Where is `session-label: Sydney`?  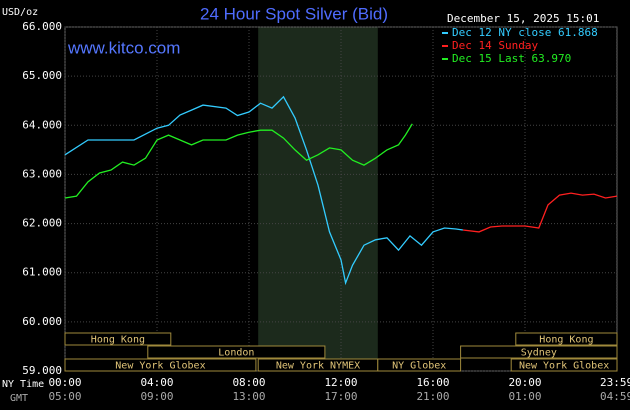
session-label: Sydney is located at coordinates (539, 353).